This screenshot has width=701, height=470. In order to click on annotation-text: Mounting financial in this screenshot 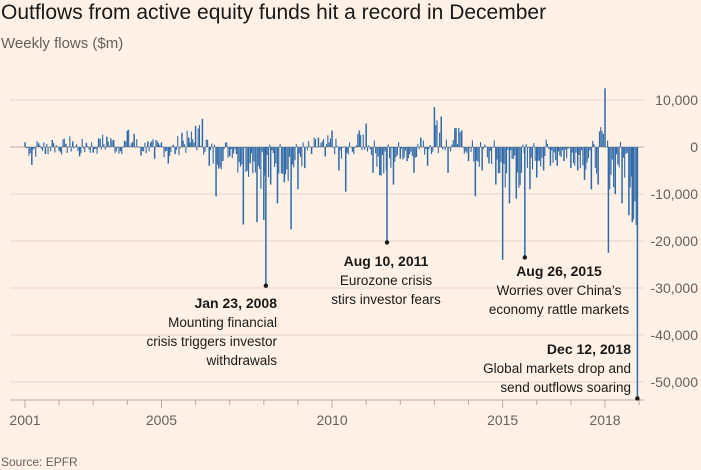, I will do `click(222, 322)`.